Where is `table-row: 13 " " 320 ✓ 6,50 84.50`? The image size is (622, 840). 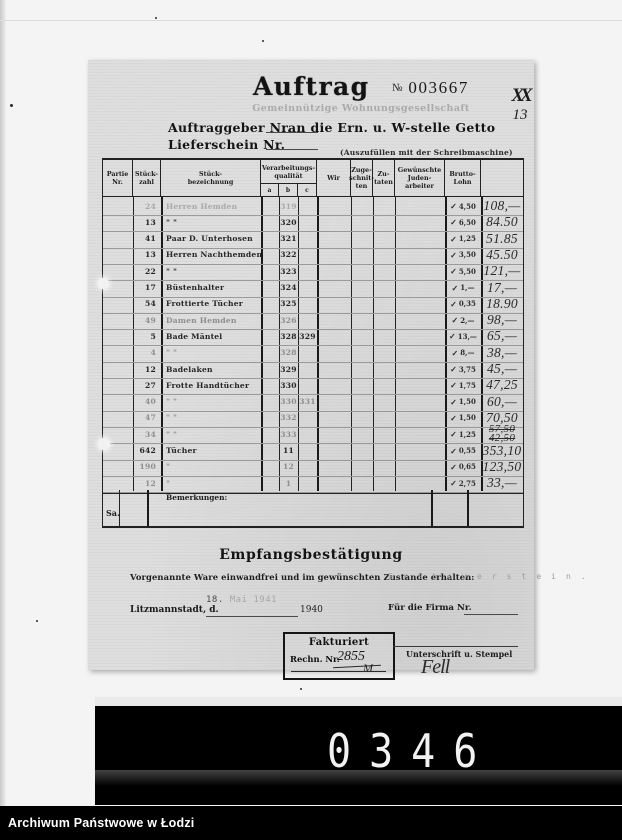 table-row: 13 " " 320 ✓ 6,50 84.50 is located at coordinates (313, 223).